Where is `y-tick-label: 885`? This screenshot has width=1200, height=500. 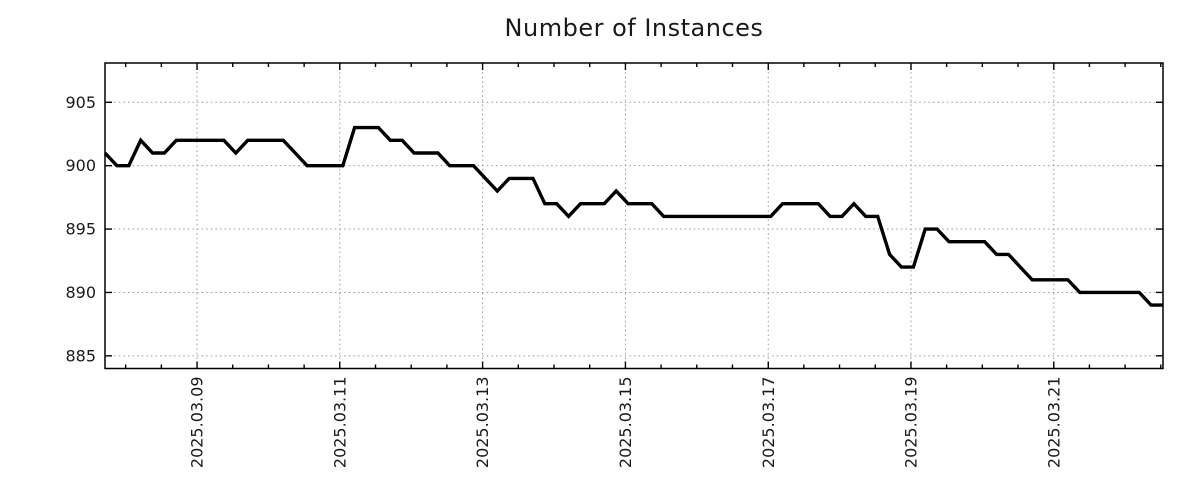 y-tick-label: 885 is located at coordinates (80, 355).